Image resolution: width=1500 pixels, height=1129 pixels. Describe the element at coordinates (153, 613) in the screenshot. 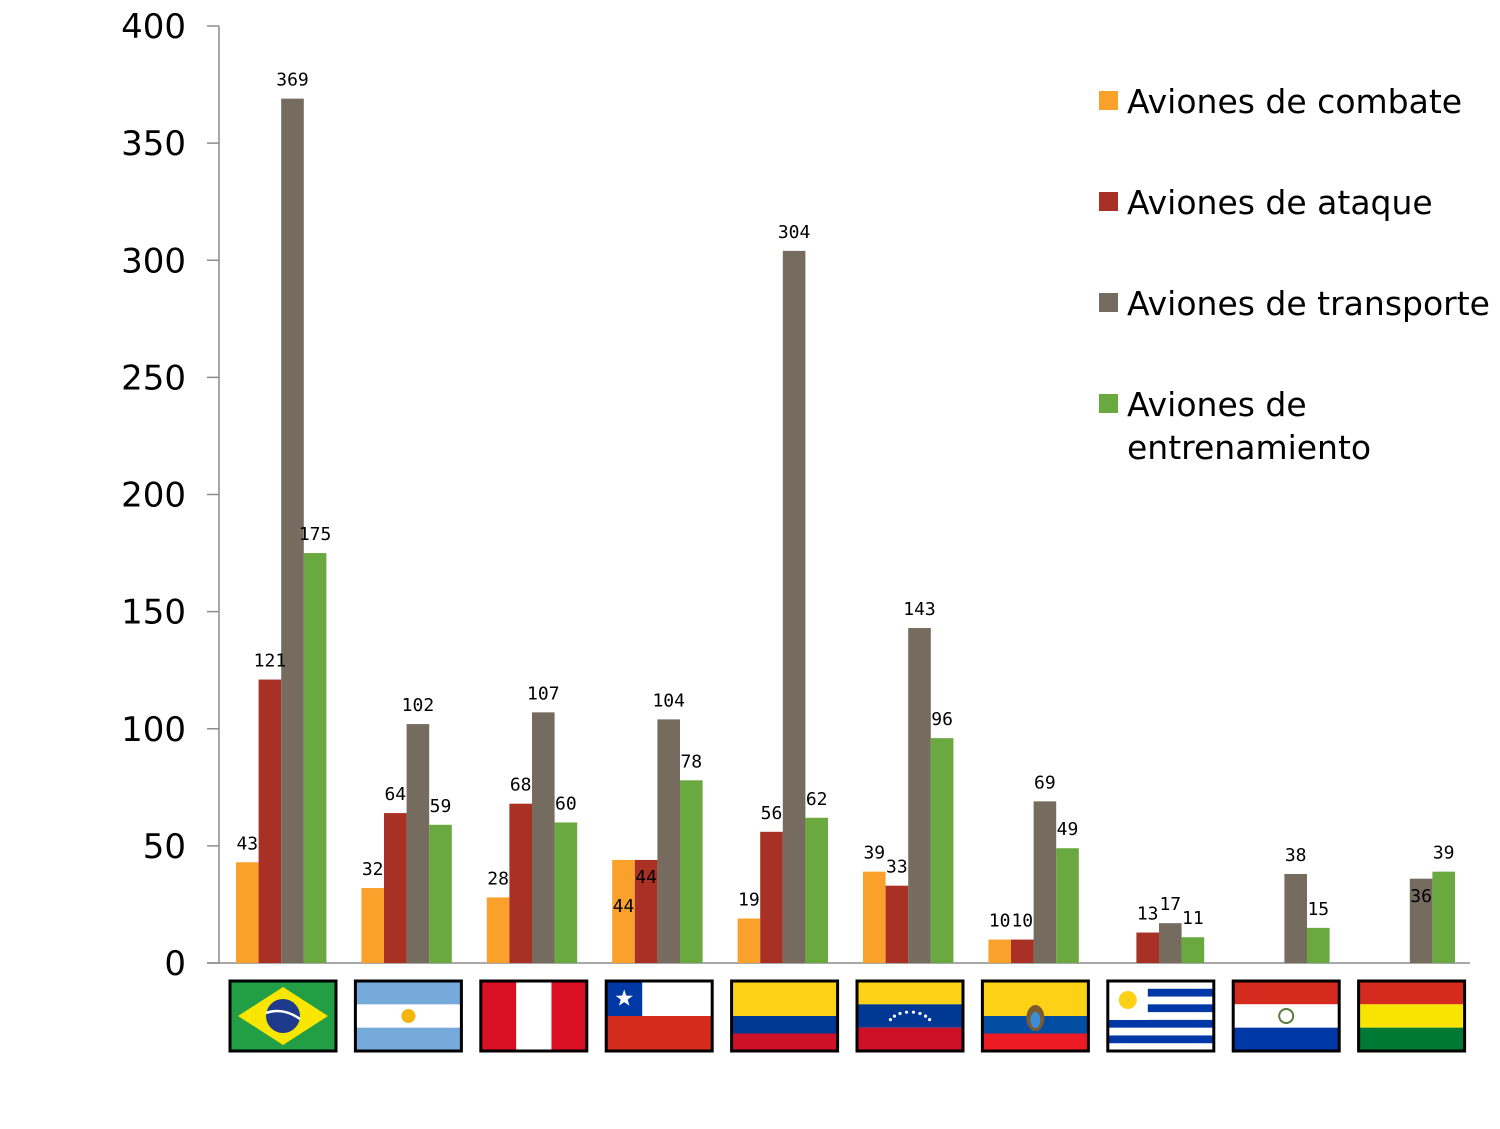

I see `y-tick-label: 150` at that location.